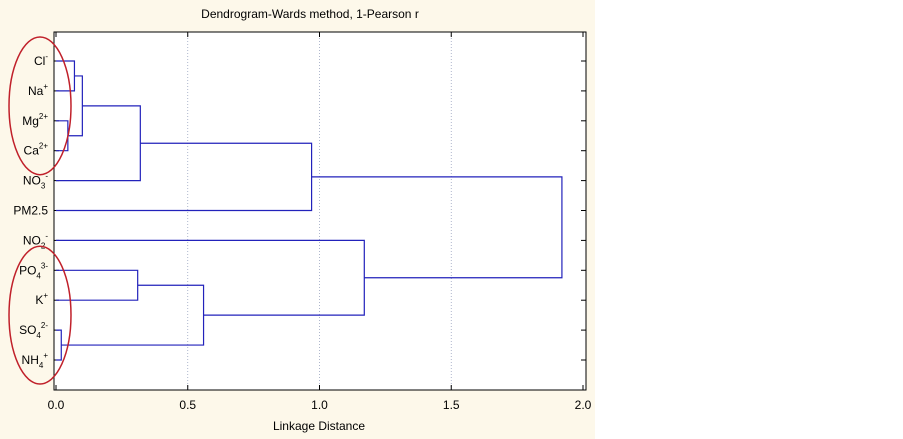 The width and height of the screenshot is (903, 439). I want to click on leaf-label: PO43-, so click(33, 270).